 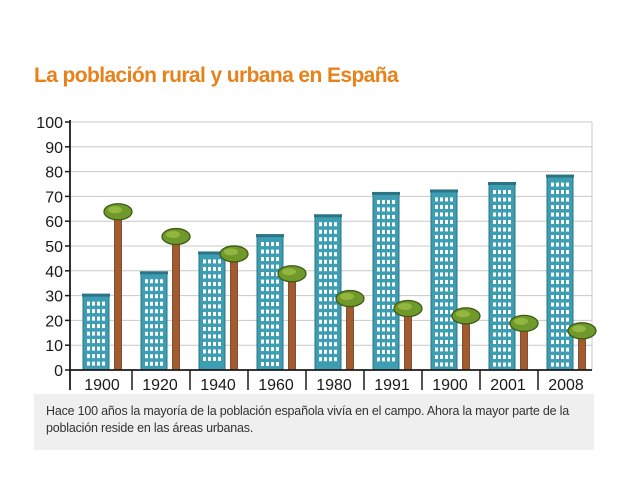 What do you see at coordinates (54, 297) in the screenshot?
I see `y-tick-label: 30` at bounding box center [54, 297].